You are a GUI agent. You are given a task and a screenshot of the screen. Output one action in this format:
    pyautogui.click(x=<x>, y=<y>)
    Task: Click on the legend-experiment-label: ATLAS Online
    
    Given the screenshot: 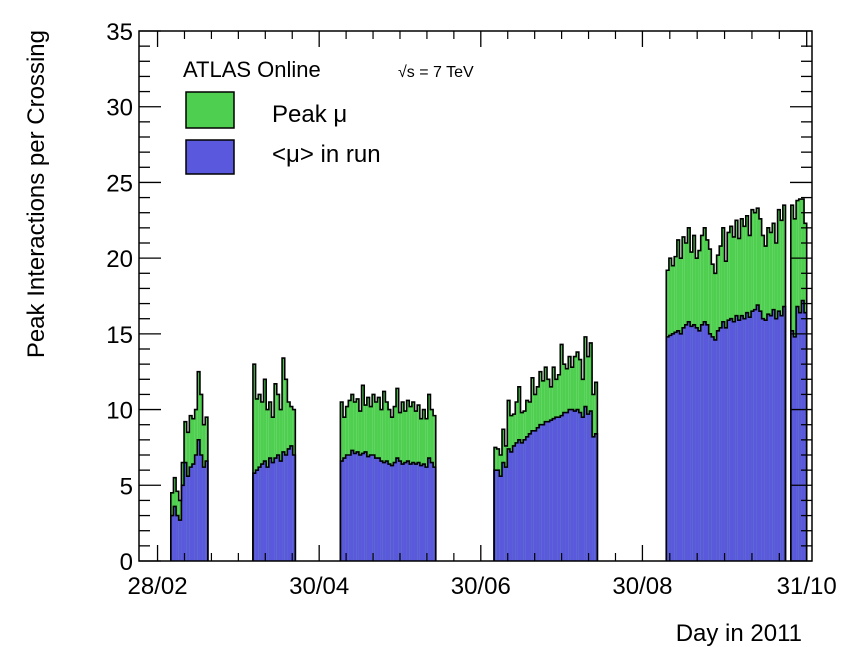 What is the action you would take?
    pyautogui.click(x=252, y=69)
    